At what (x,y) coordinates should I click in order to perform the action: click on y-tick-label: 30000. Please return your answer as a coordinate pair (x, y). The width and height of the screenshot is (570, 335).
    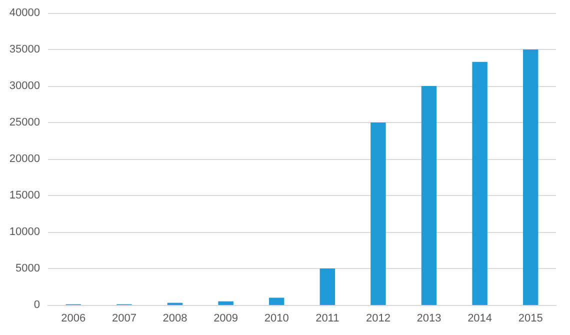
    Looking at the image, I should click on (24, 86).